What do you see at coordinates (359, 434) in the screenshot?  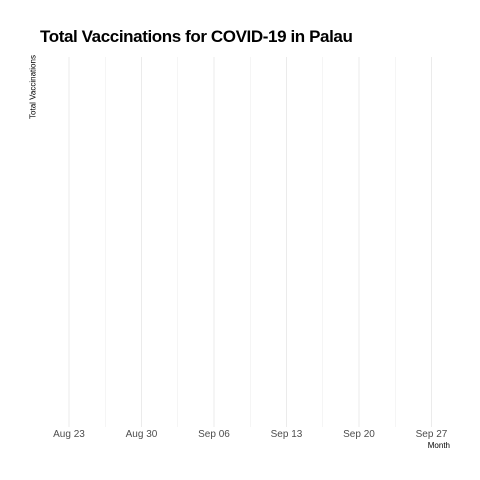 I see `x-tick-label: Sep 20` at bounding box center [359, 434].